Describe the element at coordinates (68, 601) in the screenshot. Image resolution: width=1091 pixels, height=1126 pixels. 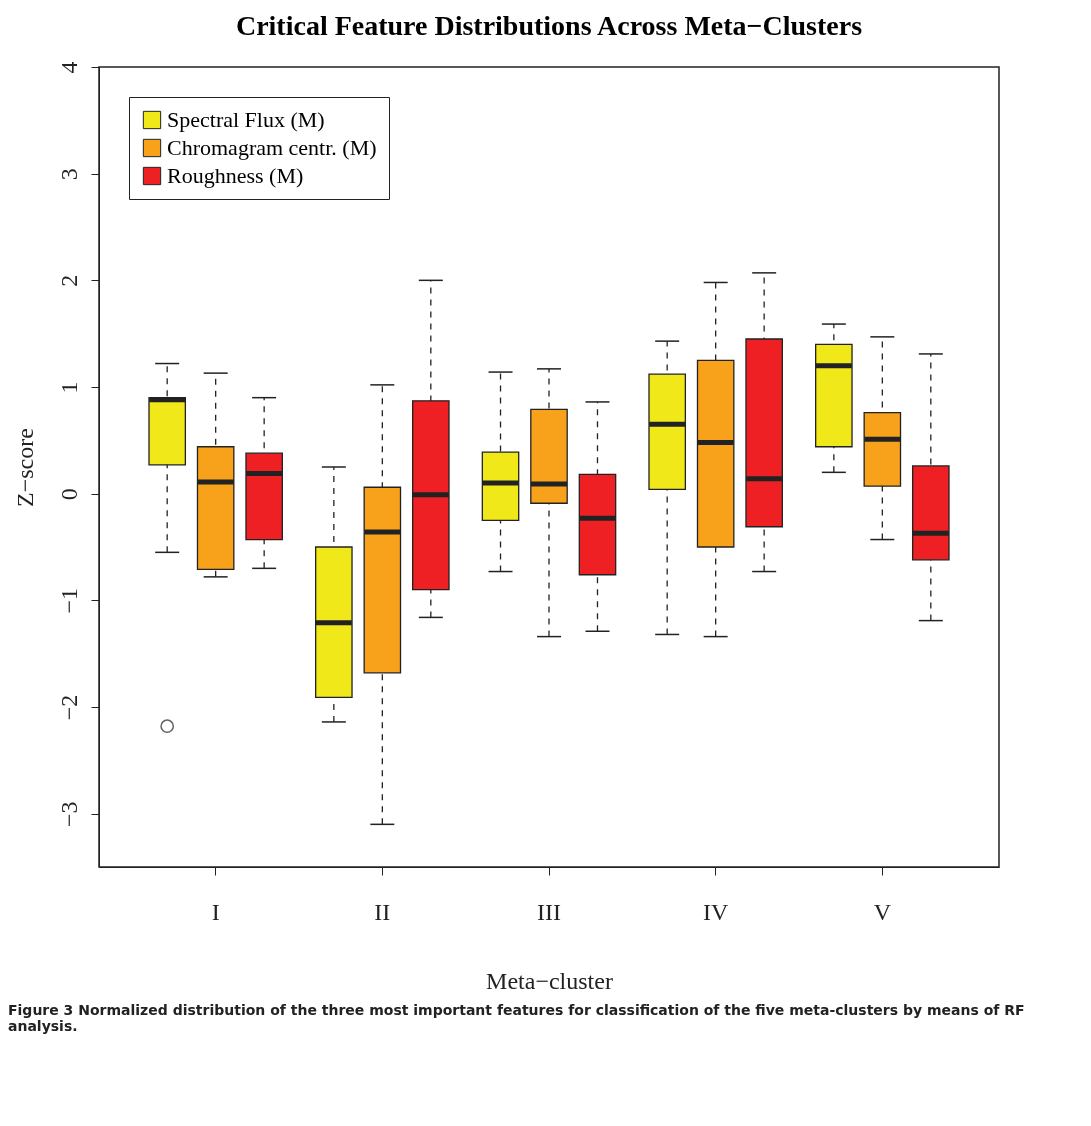
I see `y-tick-label: −1` at that location.